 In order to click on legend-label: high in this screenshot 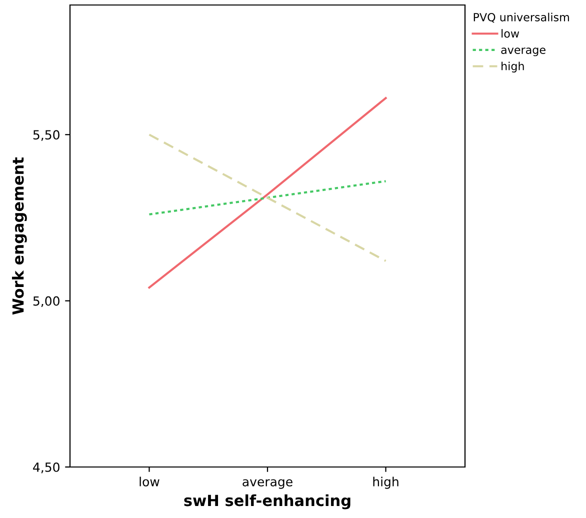, I will do `click(513, 67)`.